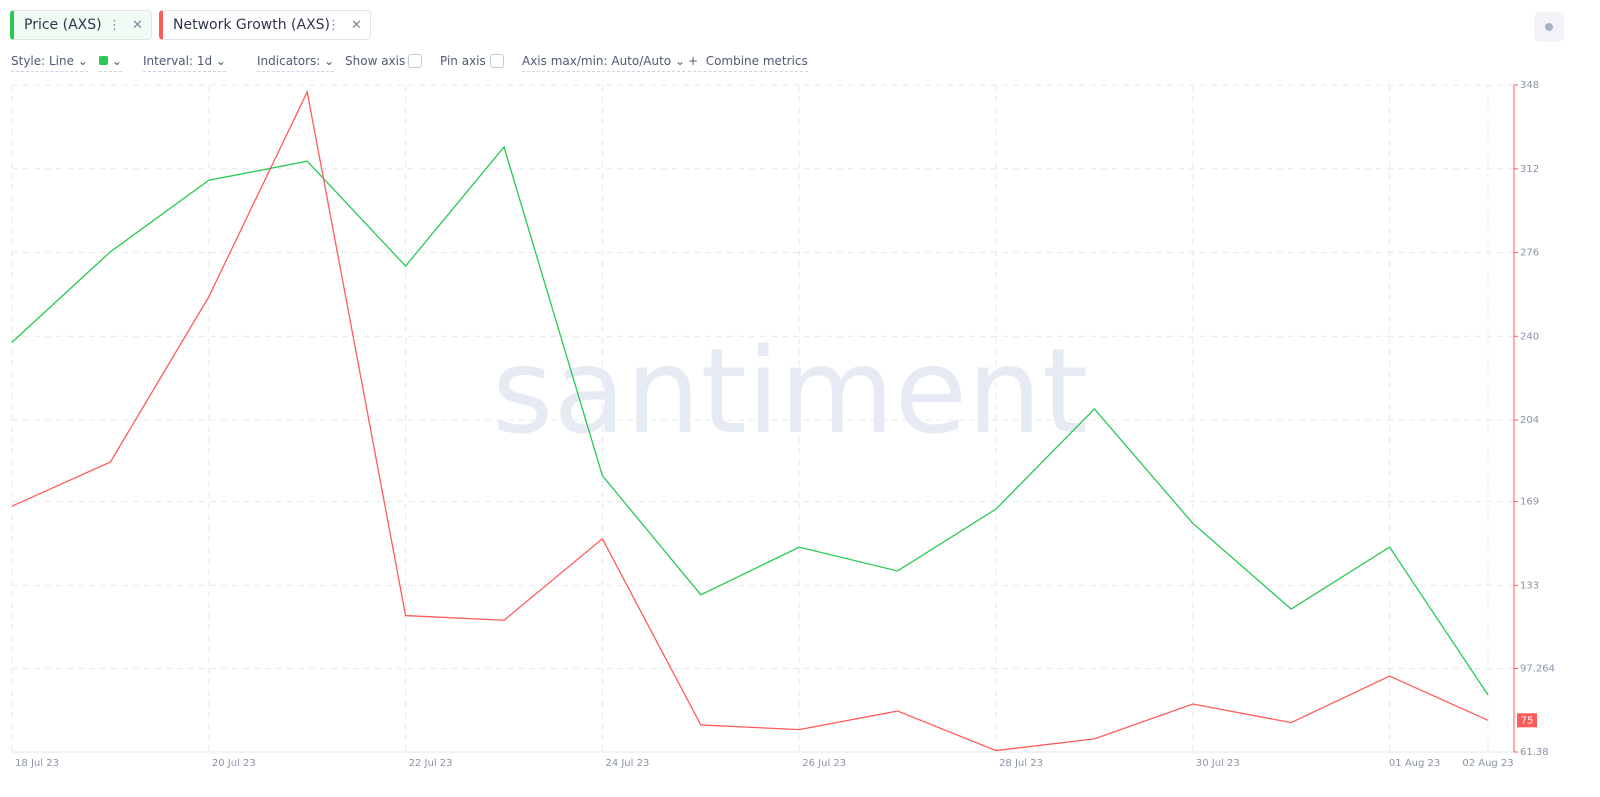  What do you see at coordinates (43, 61) in the screenshot?
I see `label: Style: Line` at bounding box center [43, 61].